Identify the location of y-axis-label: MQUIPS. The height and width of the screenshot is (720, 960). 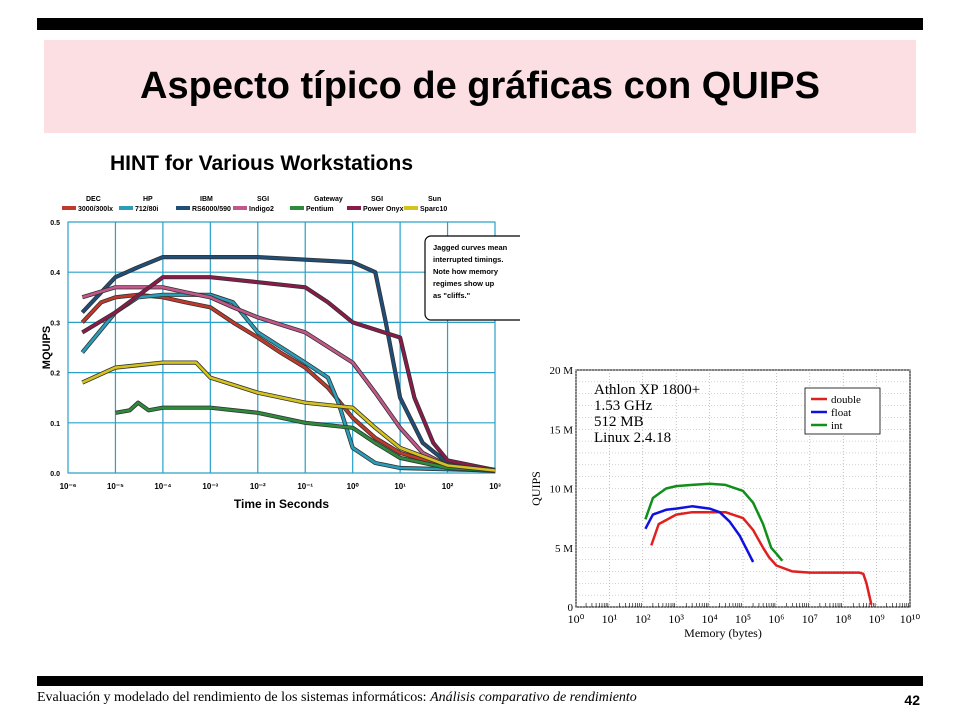
(47, 347).